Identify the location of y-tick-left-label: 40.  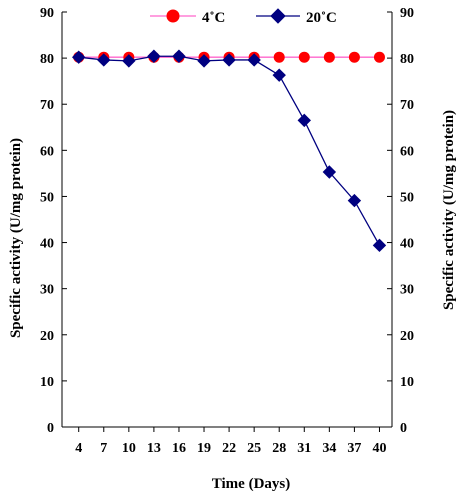
(47, 244).